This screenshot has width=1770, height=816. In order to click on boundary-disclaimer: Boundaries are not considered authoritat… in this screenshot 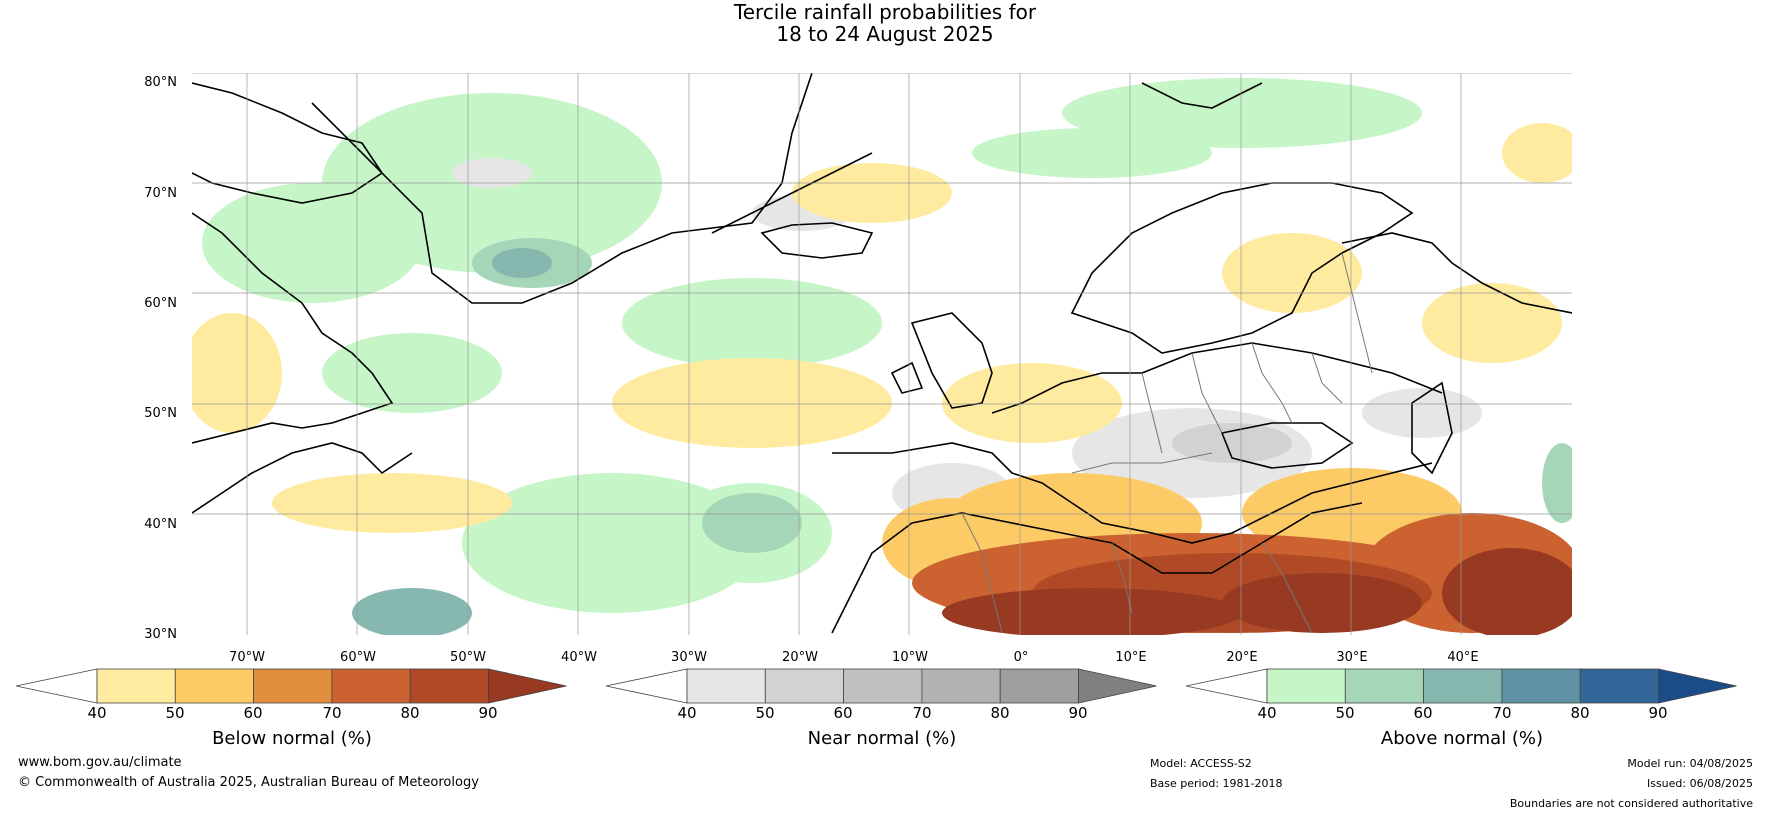, I will do `click(1631, 803)`.